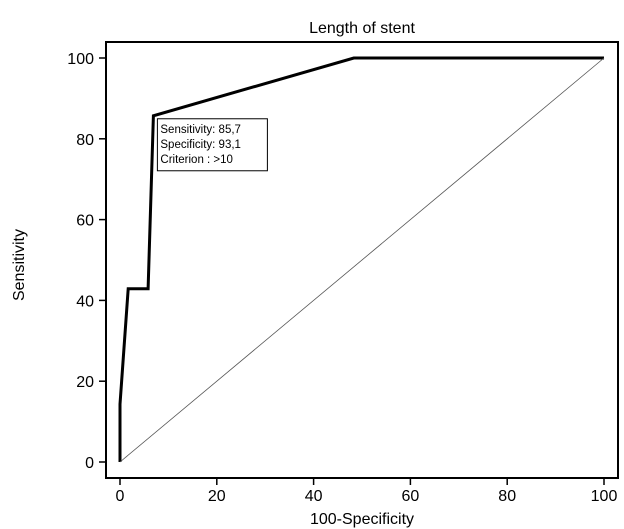 This screenshot has width=624, height=529. I want to click on y-tick-label: 0, so click(89, 463).